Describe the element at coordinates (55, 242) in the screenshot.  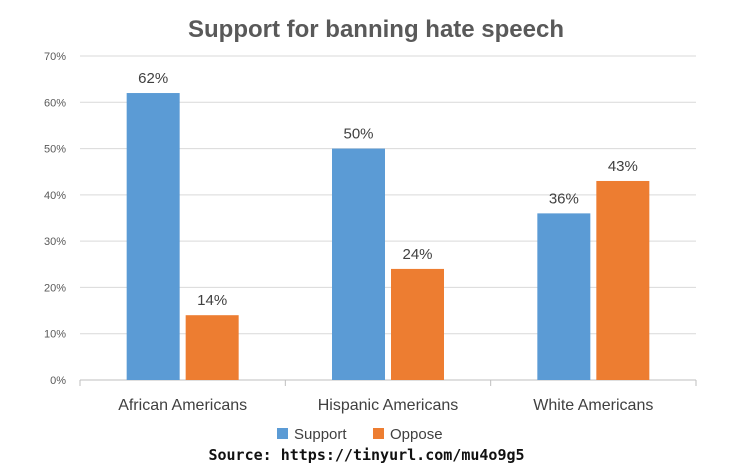
I see `y-tick-label: 30%` at that location.